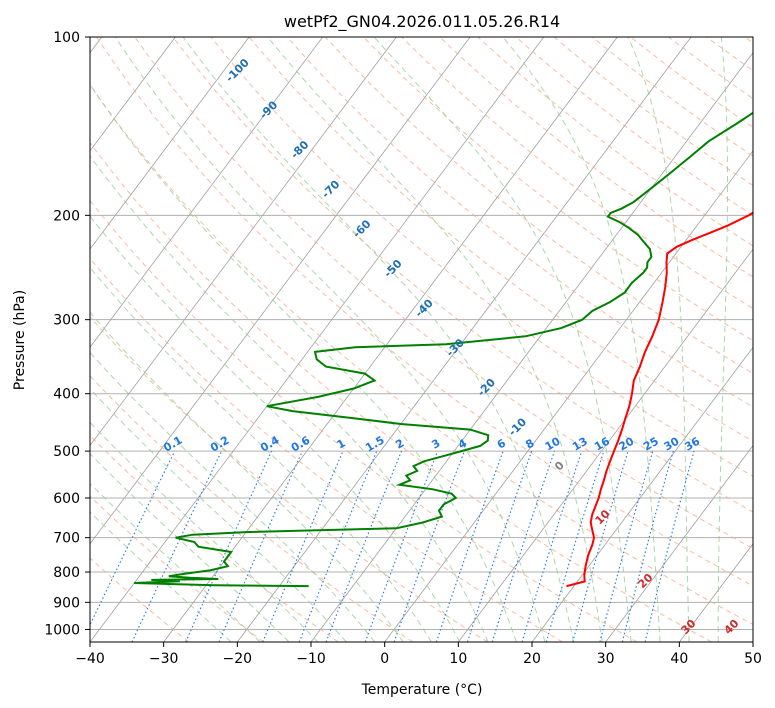 This screenshot has height=708, width=775. What do you see at coordinates (66, 573) in the screenshot?
I see `y-tick-label: 800` at bounding box center [66, 573].